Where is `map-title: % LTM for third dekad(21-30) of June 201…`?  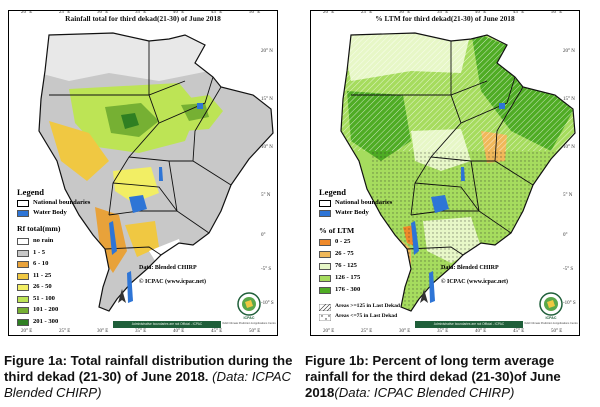
map-title: % LTM for third dekad(21-30) of June 201… is located at coordinates (445, 18).